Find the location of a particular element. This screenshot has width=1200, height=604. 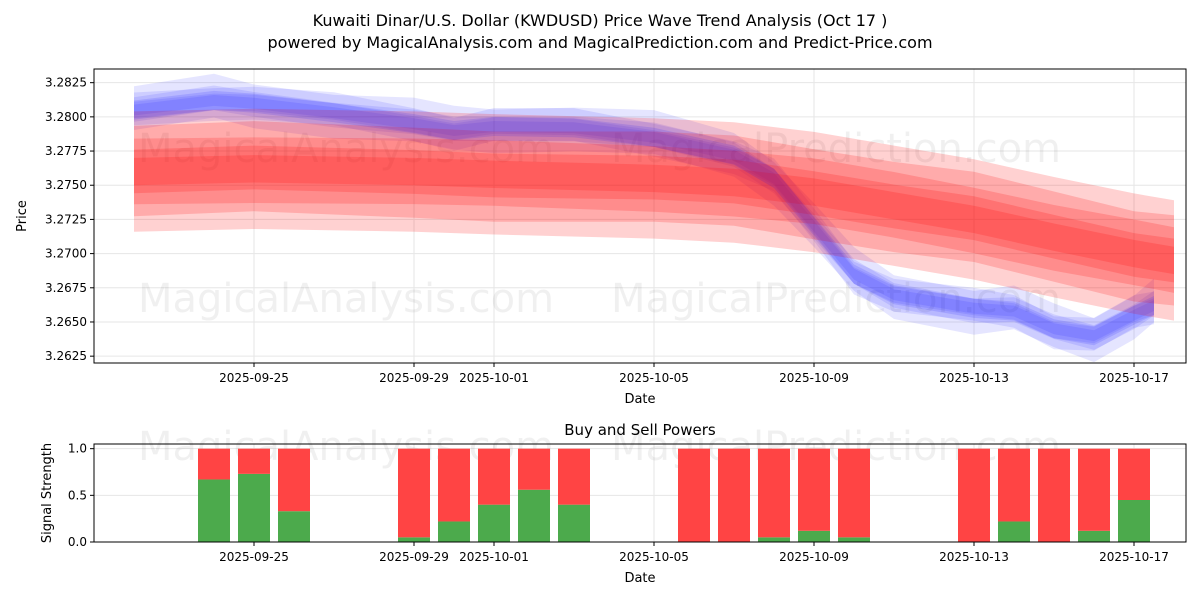

power-y-tick-label: 0.0 is located at coordinates (77, 542).